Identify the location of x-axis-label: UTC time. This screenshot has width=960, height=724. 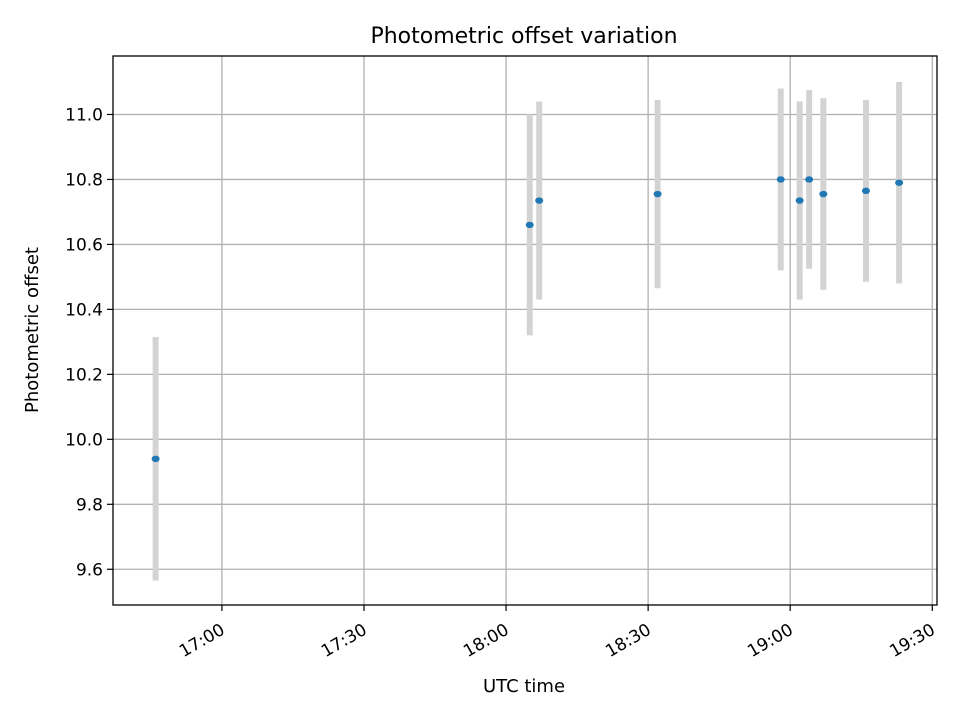
(524, 686).